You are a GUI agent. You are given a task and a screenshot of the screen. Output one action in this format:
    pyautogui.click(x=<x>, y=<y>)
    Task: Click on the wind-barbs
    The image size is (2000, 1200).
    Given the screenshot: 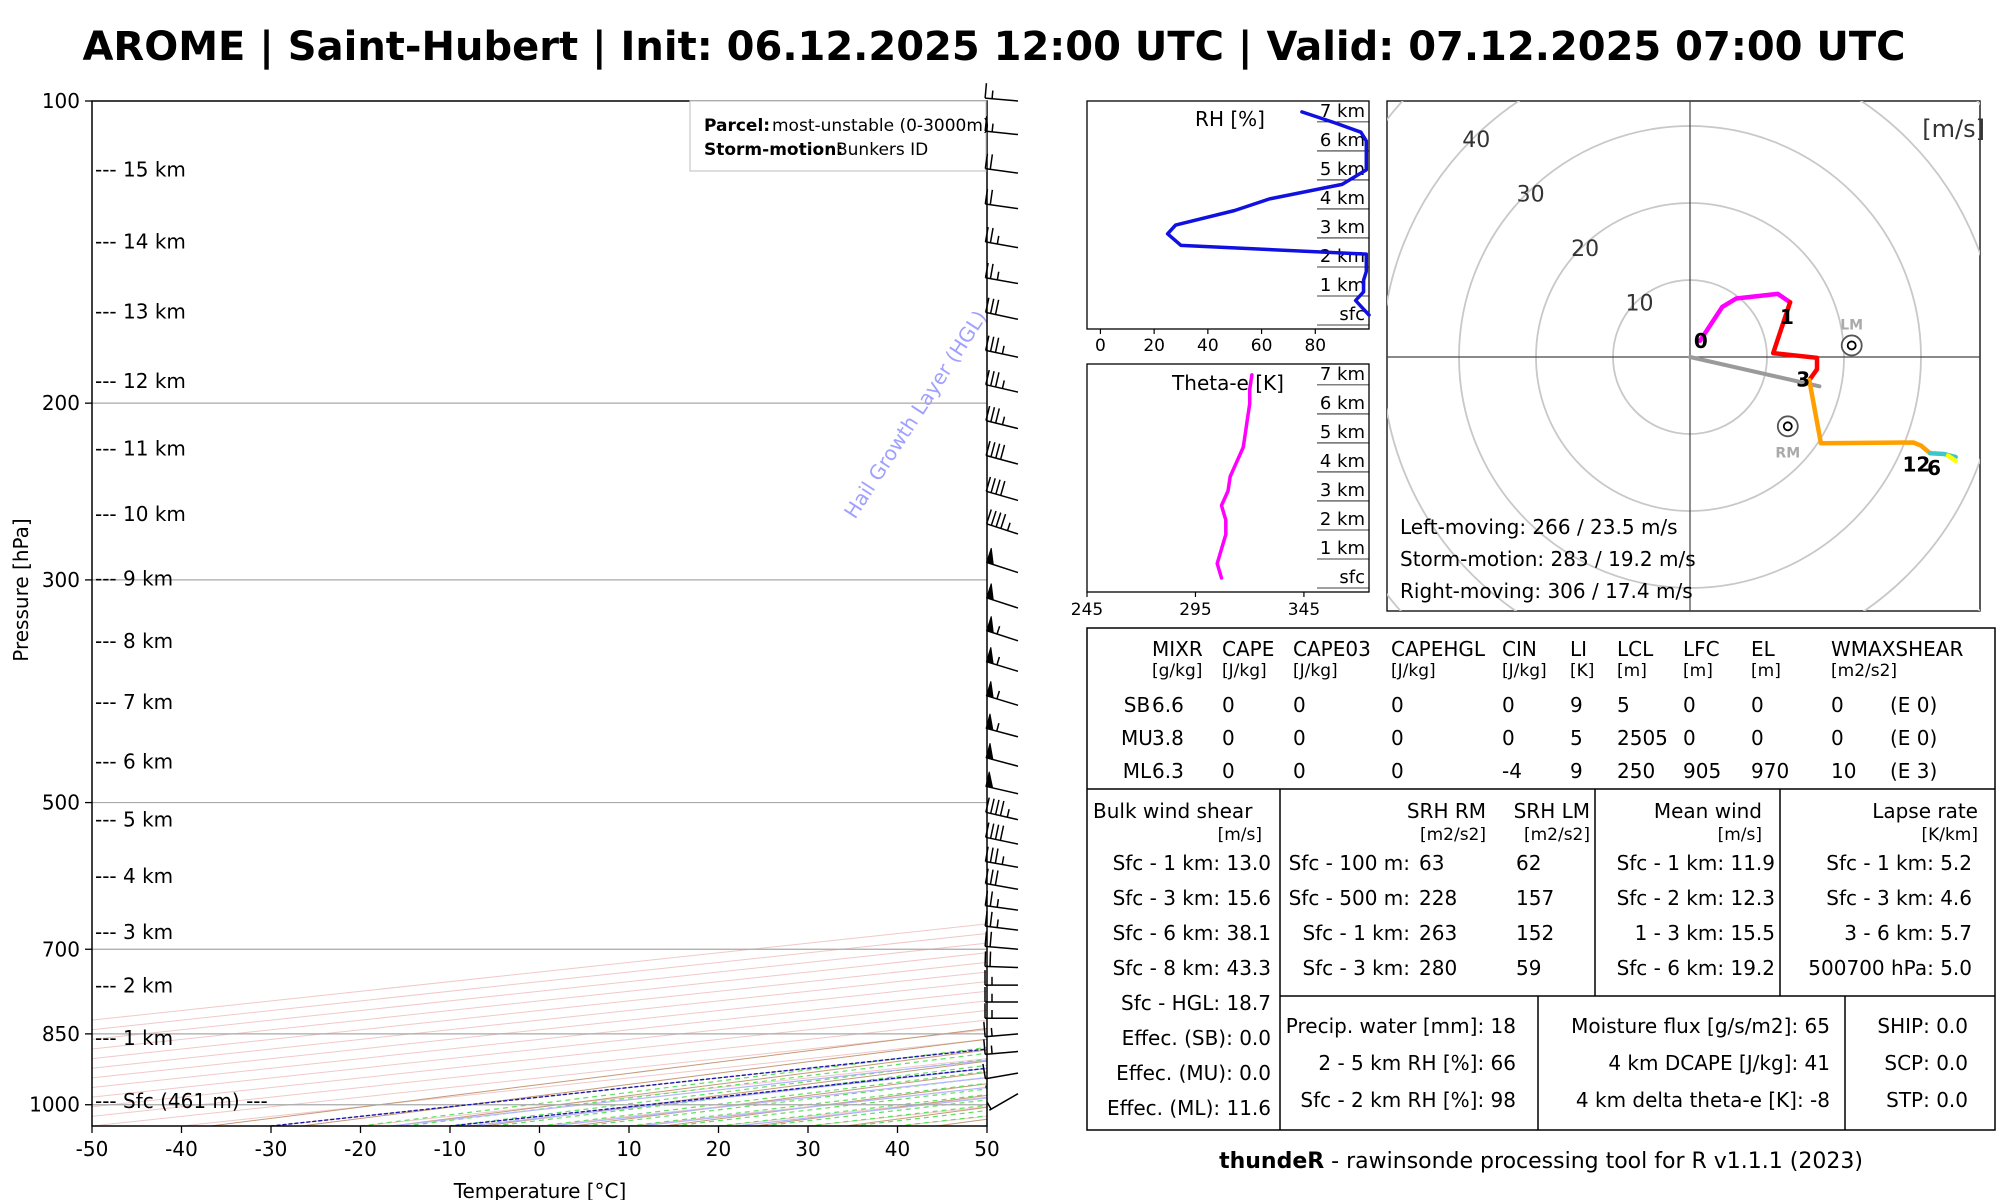 What is the action you would take?
    pyautogui.click(x=1000, y=597)
    